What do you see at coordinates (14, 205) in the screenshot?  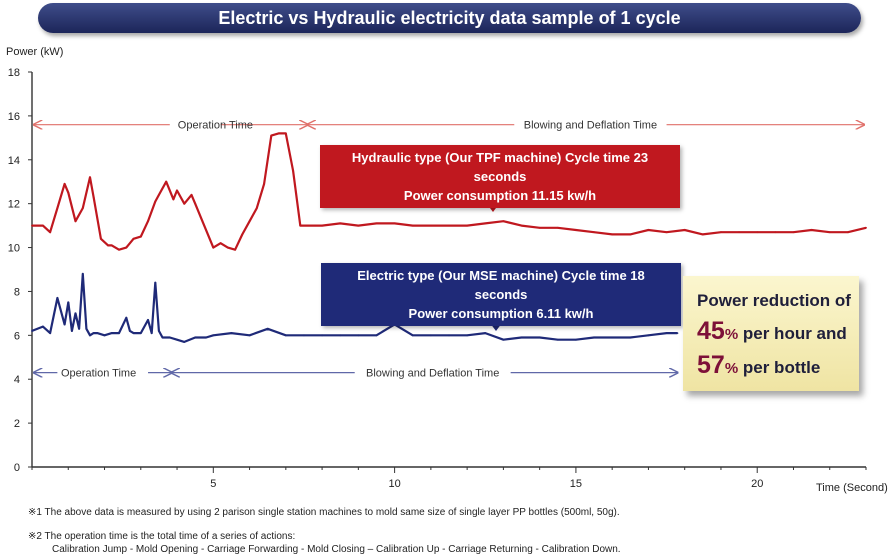 I see `y-tick-label: 12` at bounding box center [14, 205].